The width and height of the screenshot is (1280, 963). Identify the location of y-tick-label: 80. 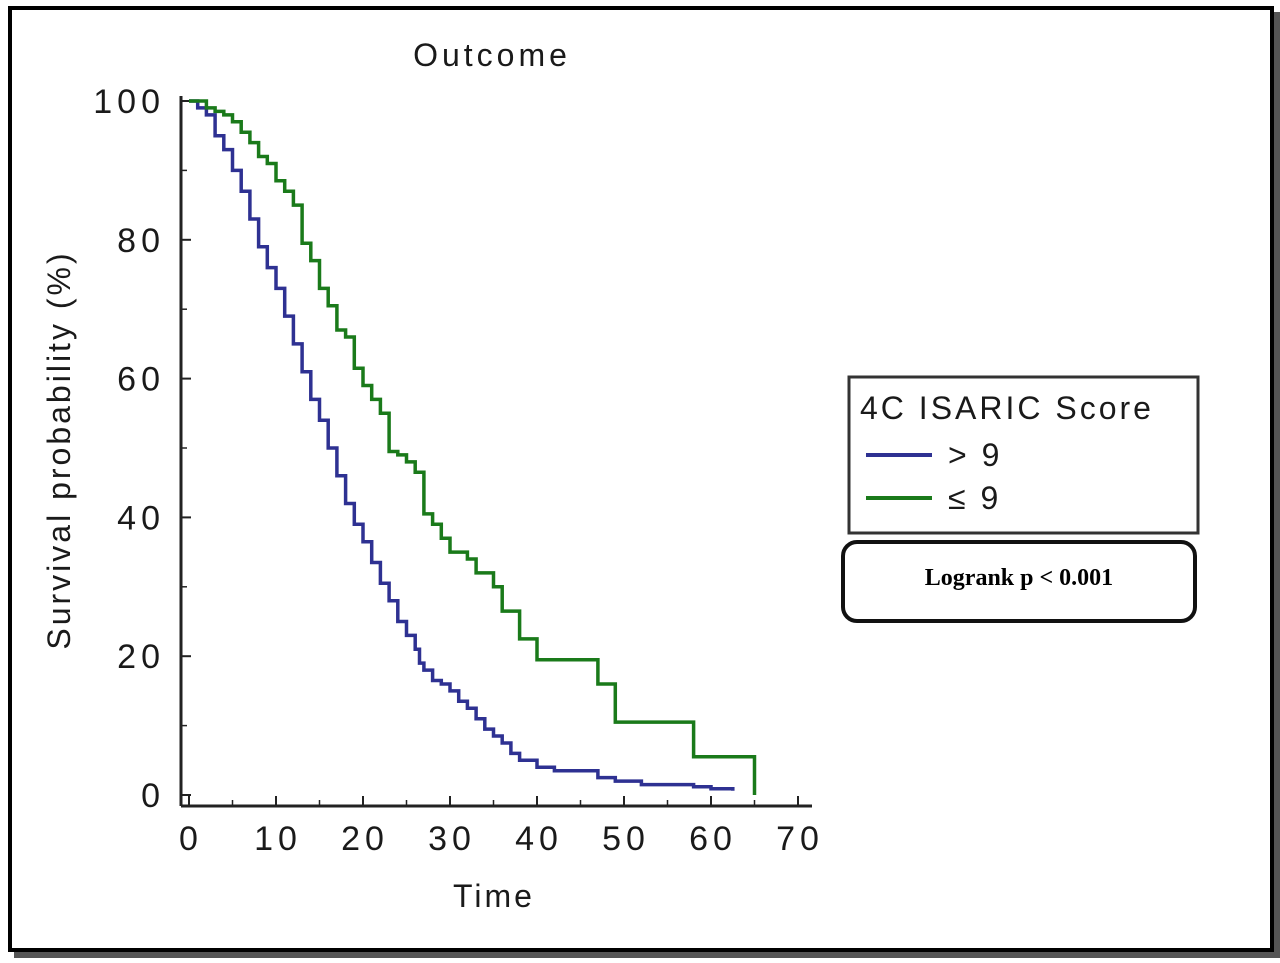
(141, 241).